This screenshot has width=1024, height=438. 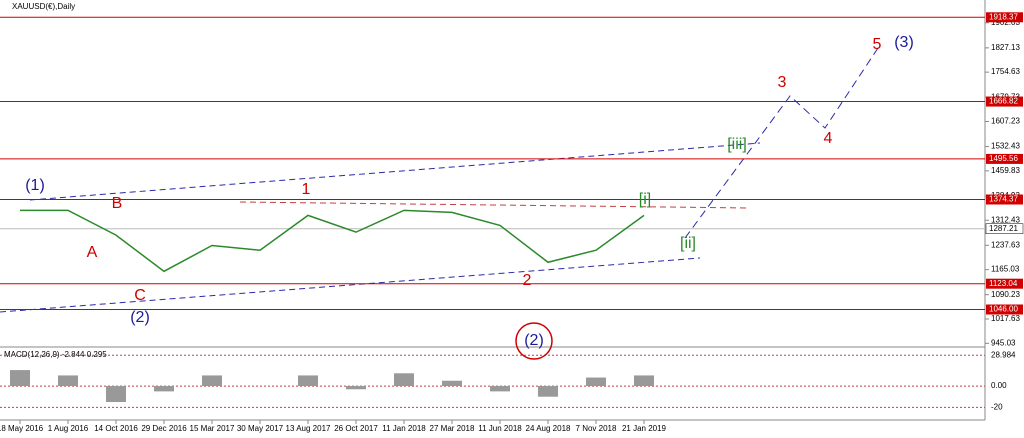 I want to click on x-tick-label: 21 Jan 2019, so click(x=644, y=428).